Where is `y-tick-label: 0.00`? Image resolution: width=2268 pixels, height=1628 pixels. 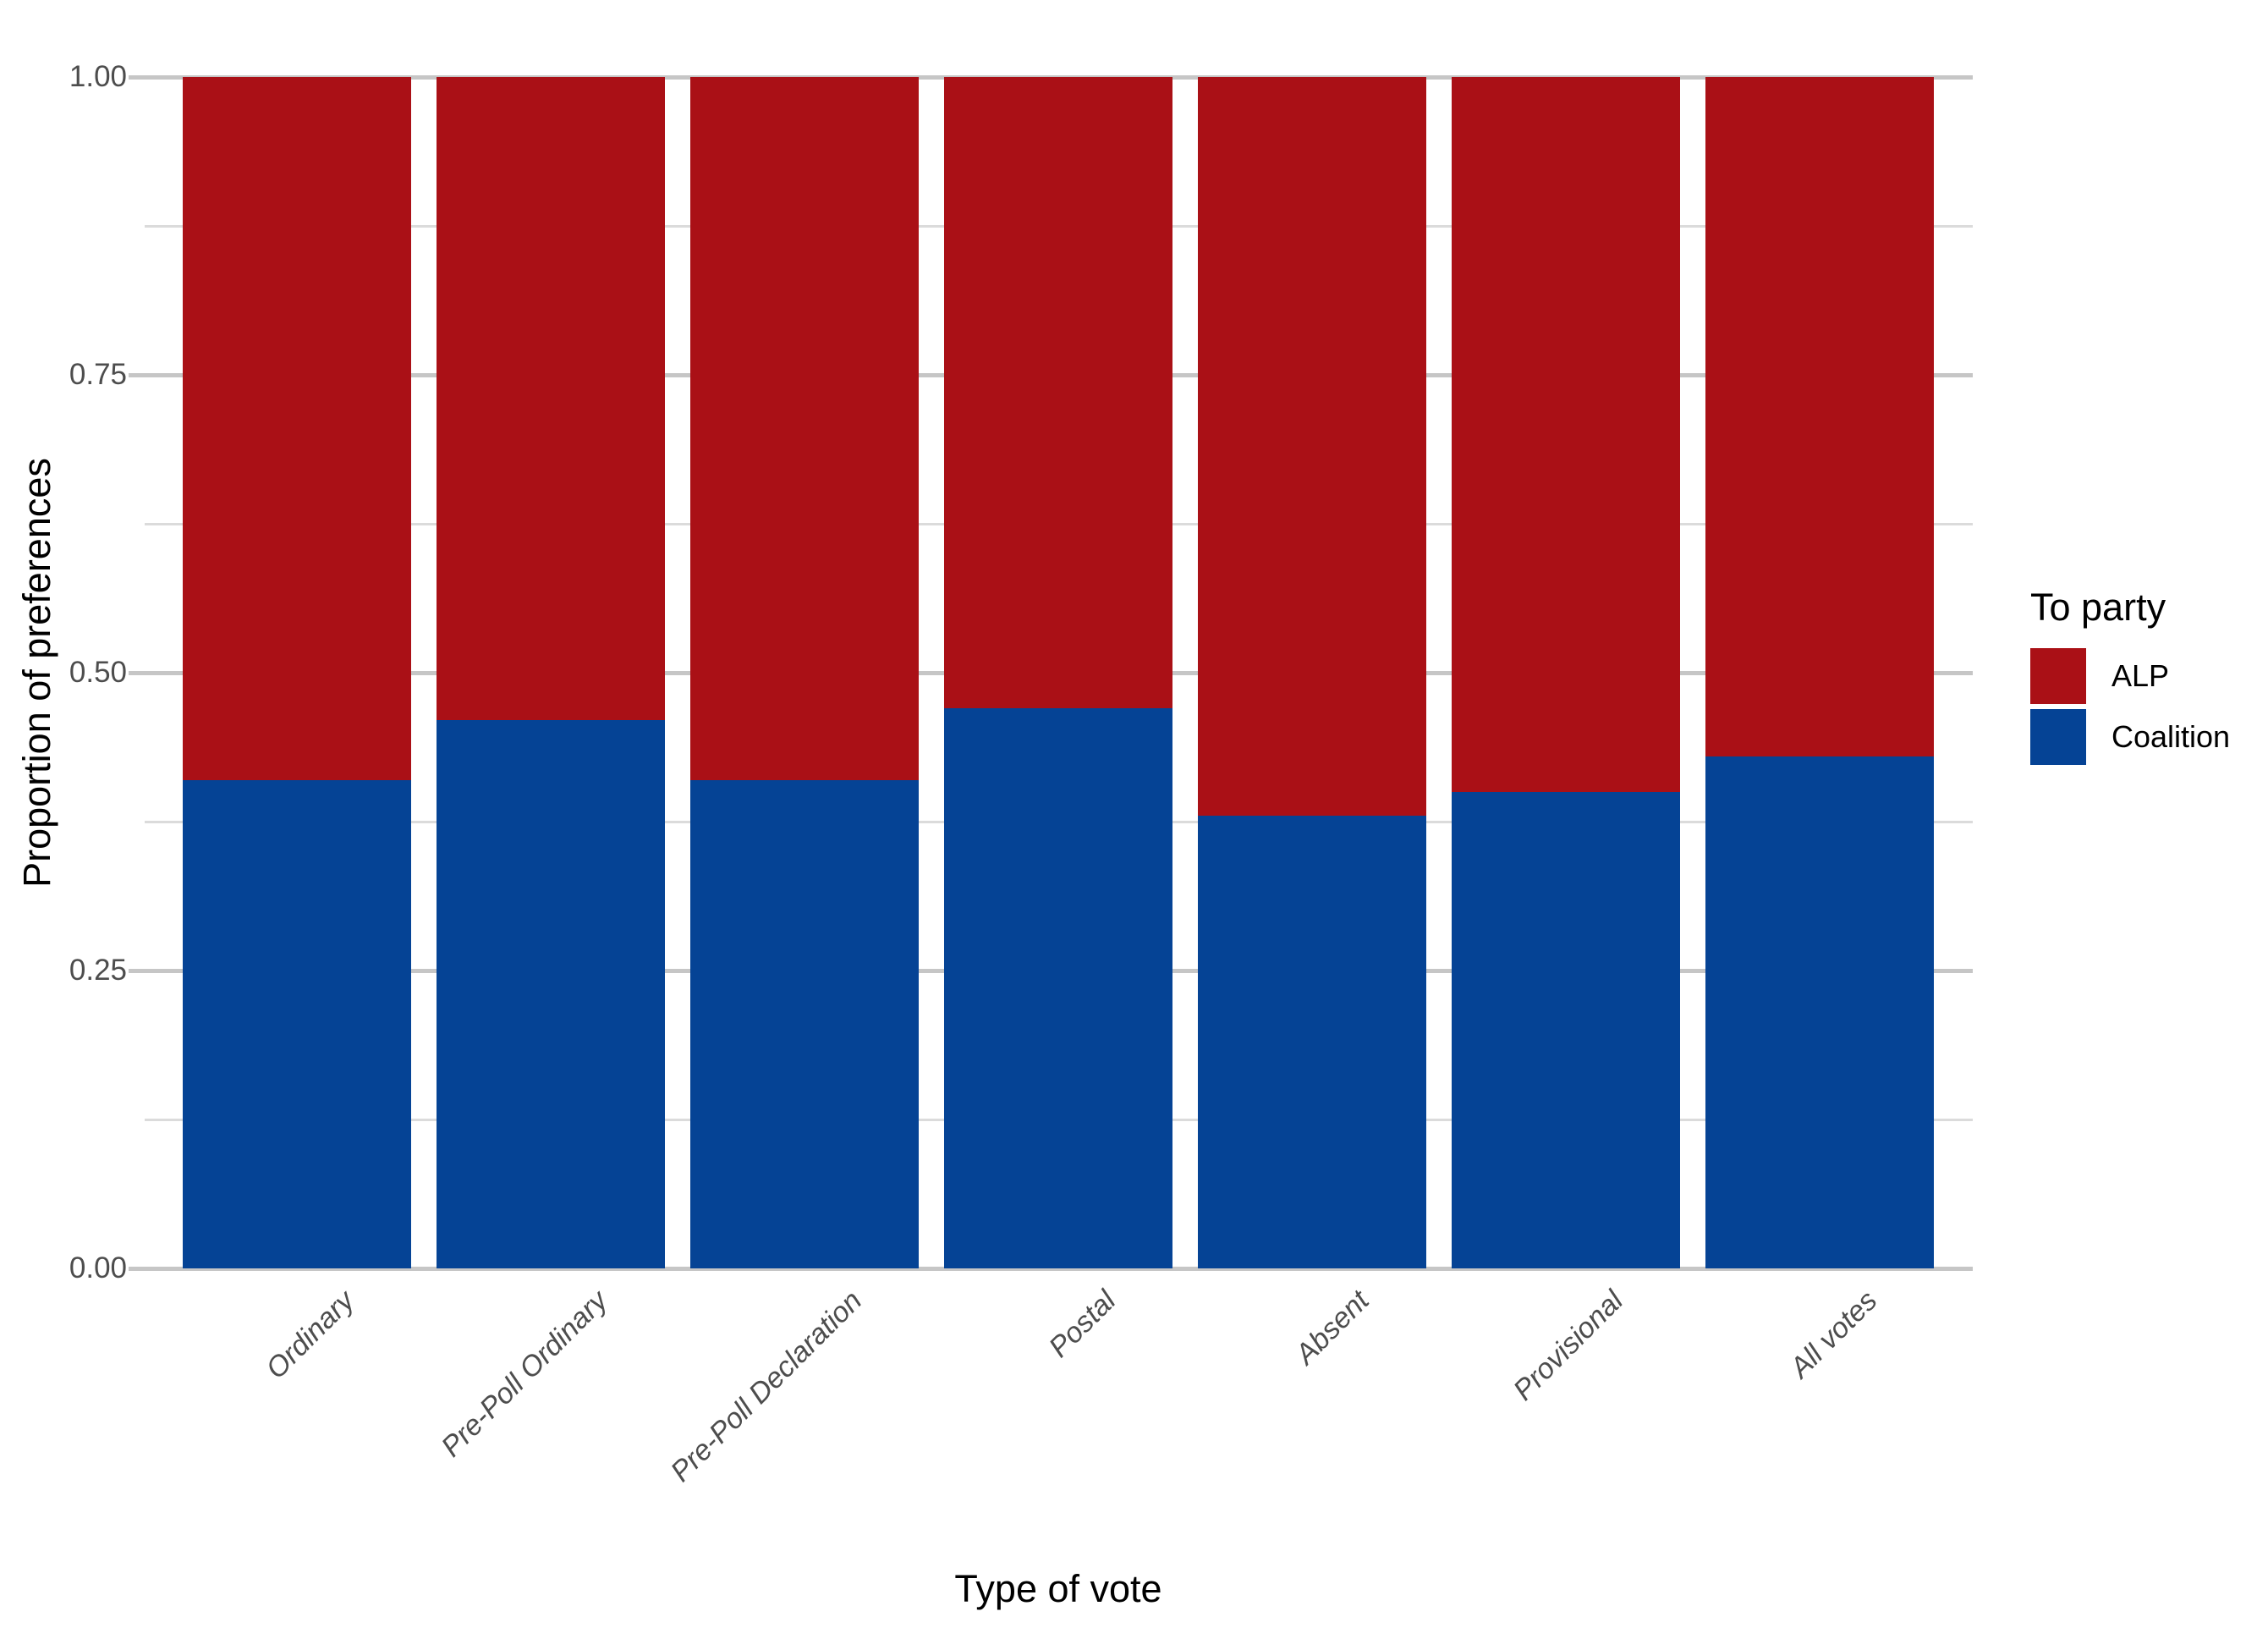 y-tick-label: 0.00 is located at coordinates (98, 1267).